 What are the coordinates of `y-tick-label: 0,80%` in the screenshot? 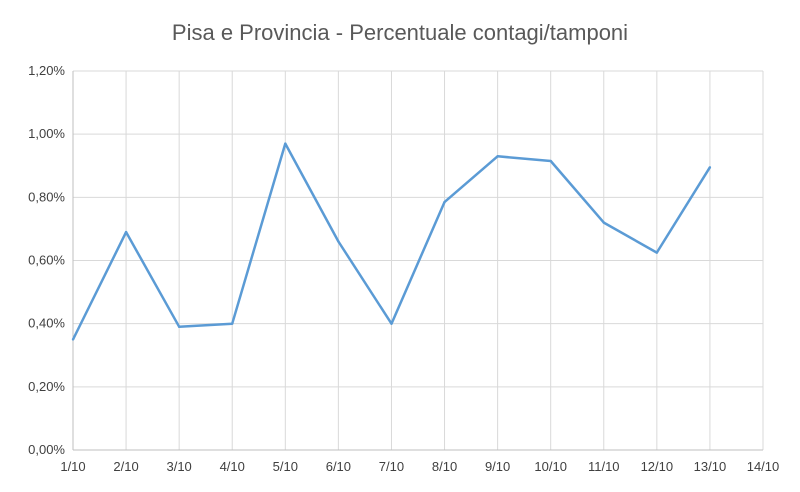 It's located at (46, 196).